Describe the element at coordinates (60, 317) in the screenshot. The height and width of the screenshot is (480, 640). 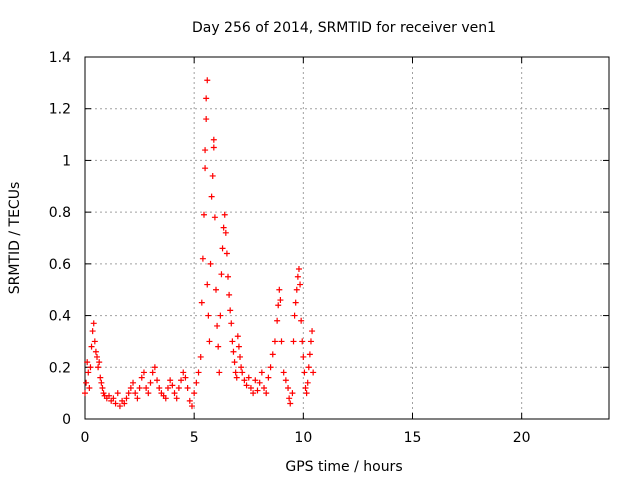
I see `y-tick-label: 0.4` at that location.